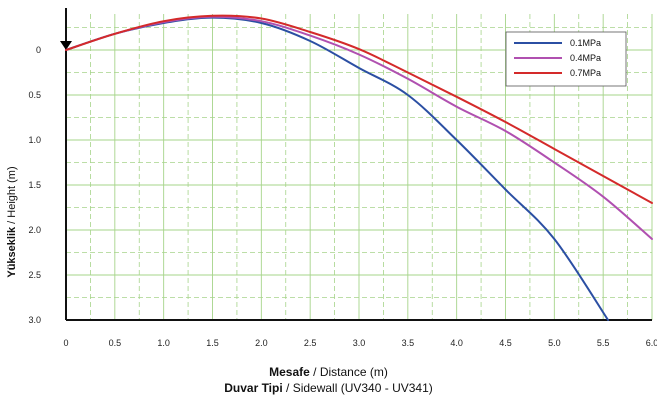  Describe the element at coordinates (289, 372) in the screenshot. I see `x-axis-label-bold: Mesafe` at that location.